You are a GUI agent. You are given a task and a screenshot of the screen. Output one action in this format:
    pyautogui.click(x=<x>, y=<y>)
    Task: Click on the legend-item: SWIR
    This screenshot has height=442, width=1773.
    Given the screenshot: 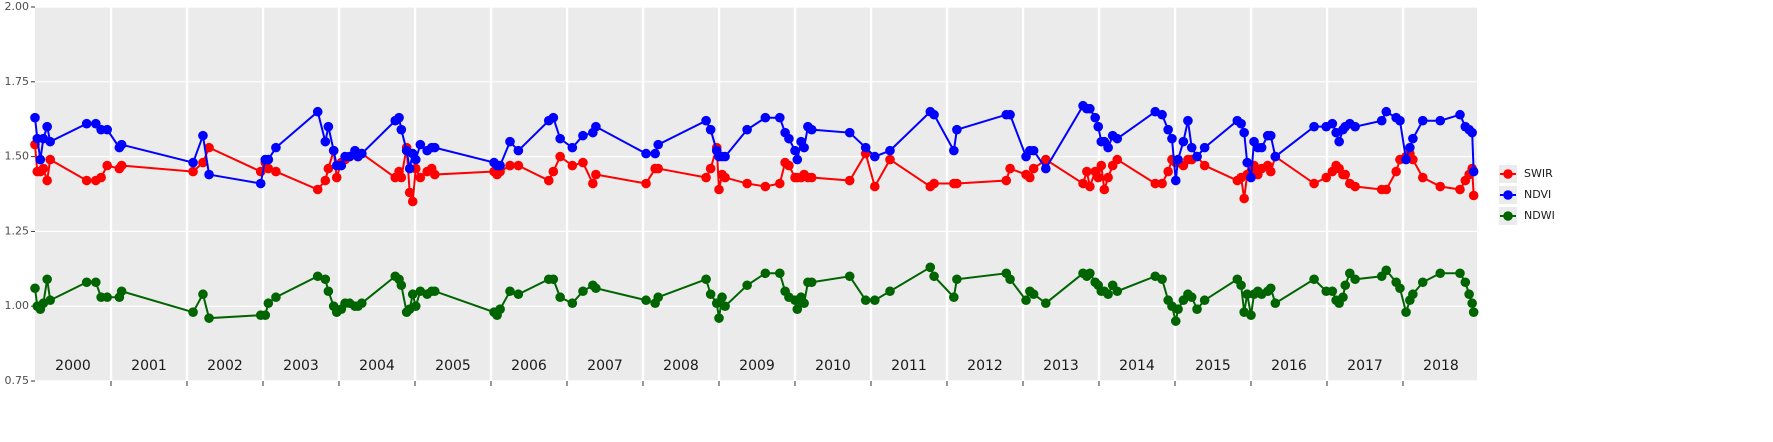 What is the action you would take?
    pyautogui.click(x=1526, y=174)
    